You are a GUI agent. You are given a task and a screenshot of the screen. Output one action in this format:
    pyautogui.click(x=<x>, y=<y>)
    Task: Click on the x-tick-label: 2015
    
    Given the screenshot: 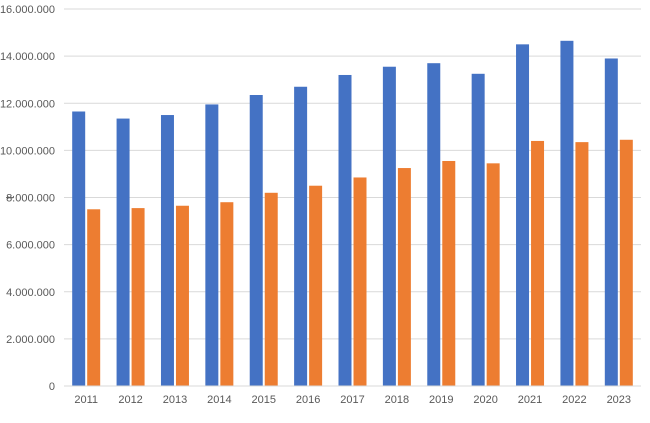 What is the action you would take?
    pyautogui.click(x=263, y=400)
    